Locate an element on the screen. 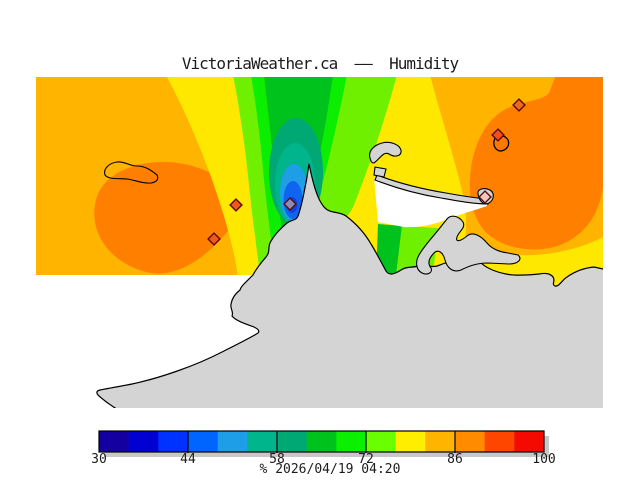 The height and width of the screenshot is (480, 640). right-dark-orange-cell is located at coordinates (536, 163).